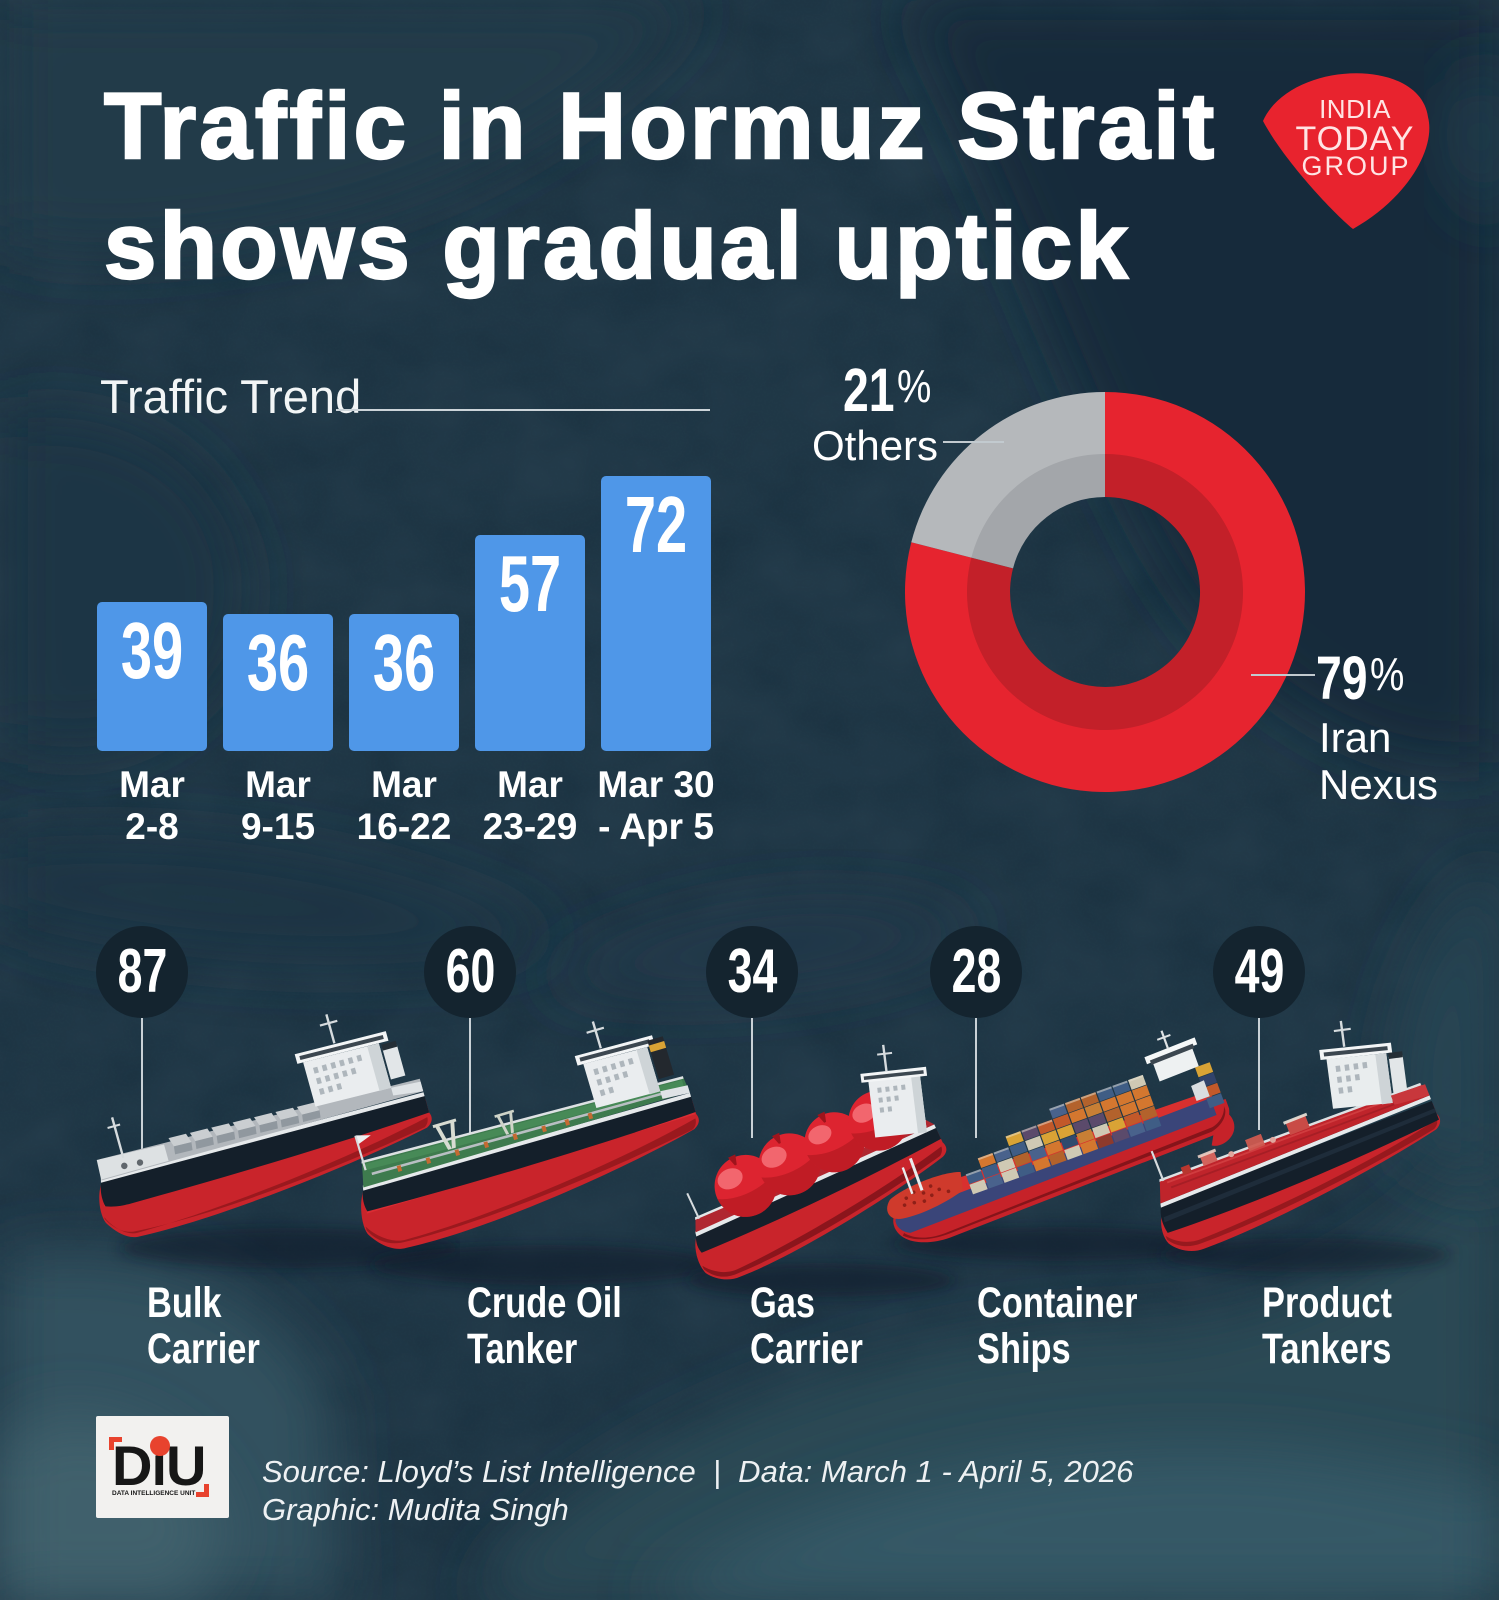 The image size is (1499, 1600). Describe the element at coordinates (1355, 109) in the screenshot. I see `svg-text: INDIA` at that location.